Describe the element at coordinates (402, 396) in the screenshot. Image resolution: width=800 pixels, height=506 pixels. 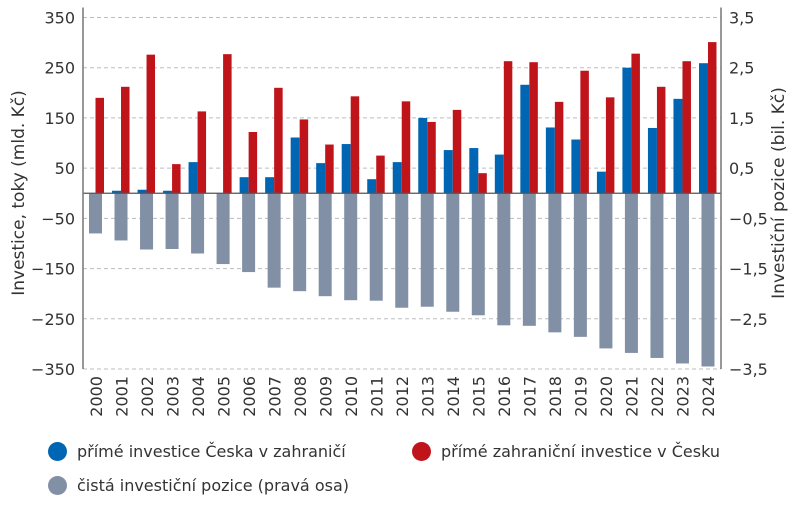
I see `x-tick-label: 2012` at that location.